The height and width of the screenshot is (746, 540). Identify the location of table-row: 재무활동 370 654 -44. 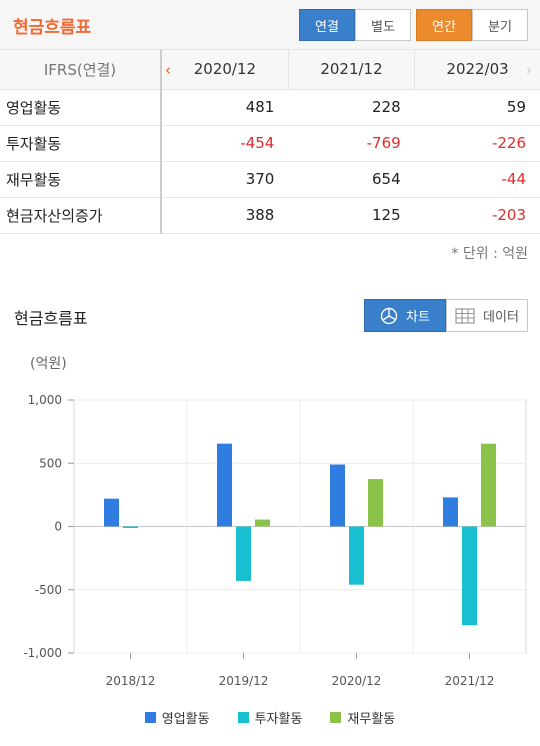
(270, 179).